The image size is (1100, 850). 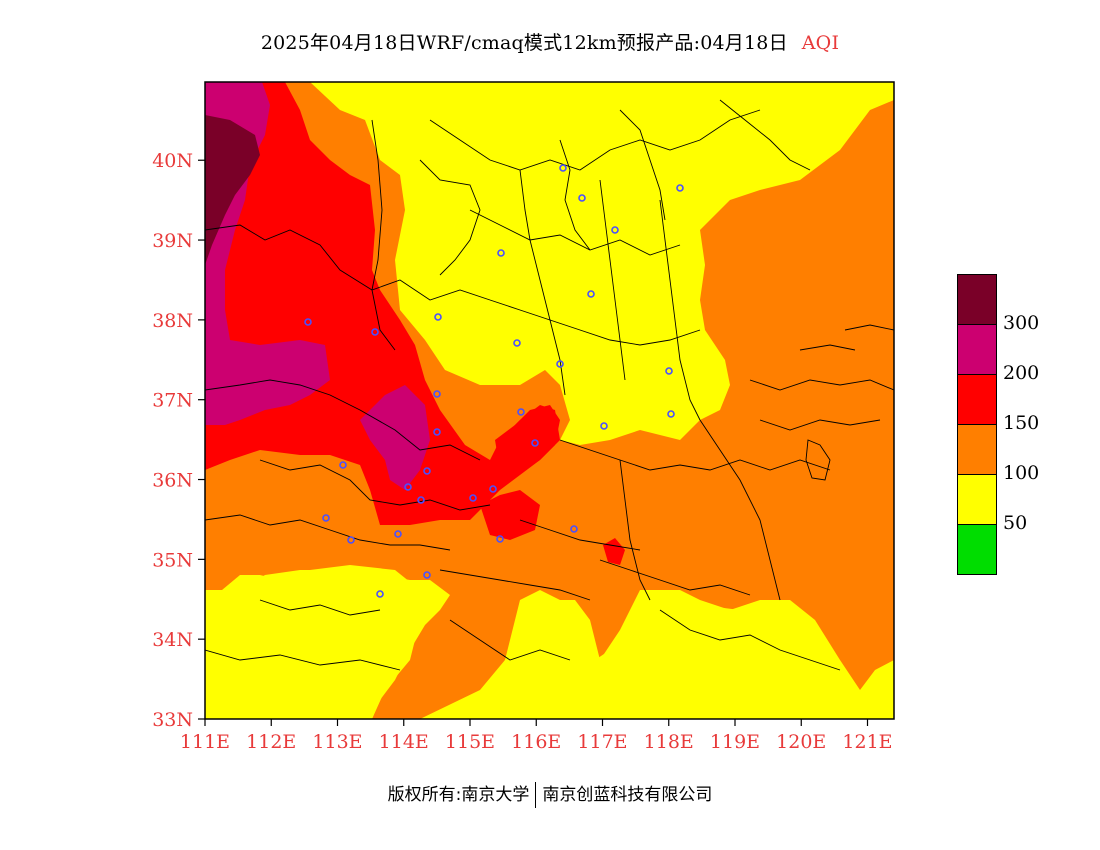 What do you see at coordinates (536, 742) in the screenshot?
I see `lon-tick-label: 116E` at bounding box center [536, 742].